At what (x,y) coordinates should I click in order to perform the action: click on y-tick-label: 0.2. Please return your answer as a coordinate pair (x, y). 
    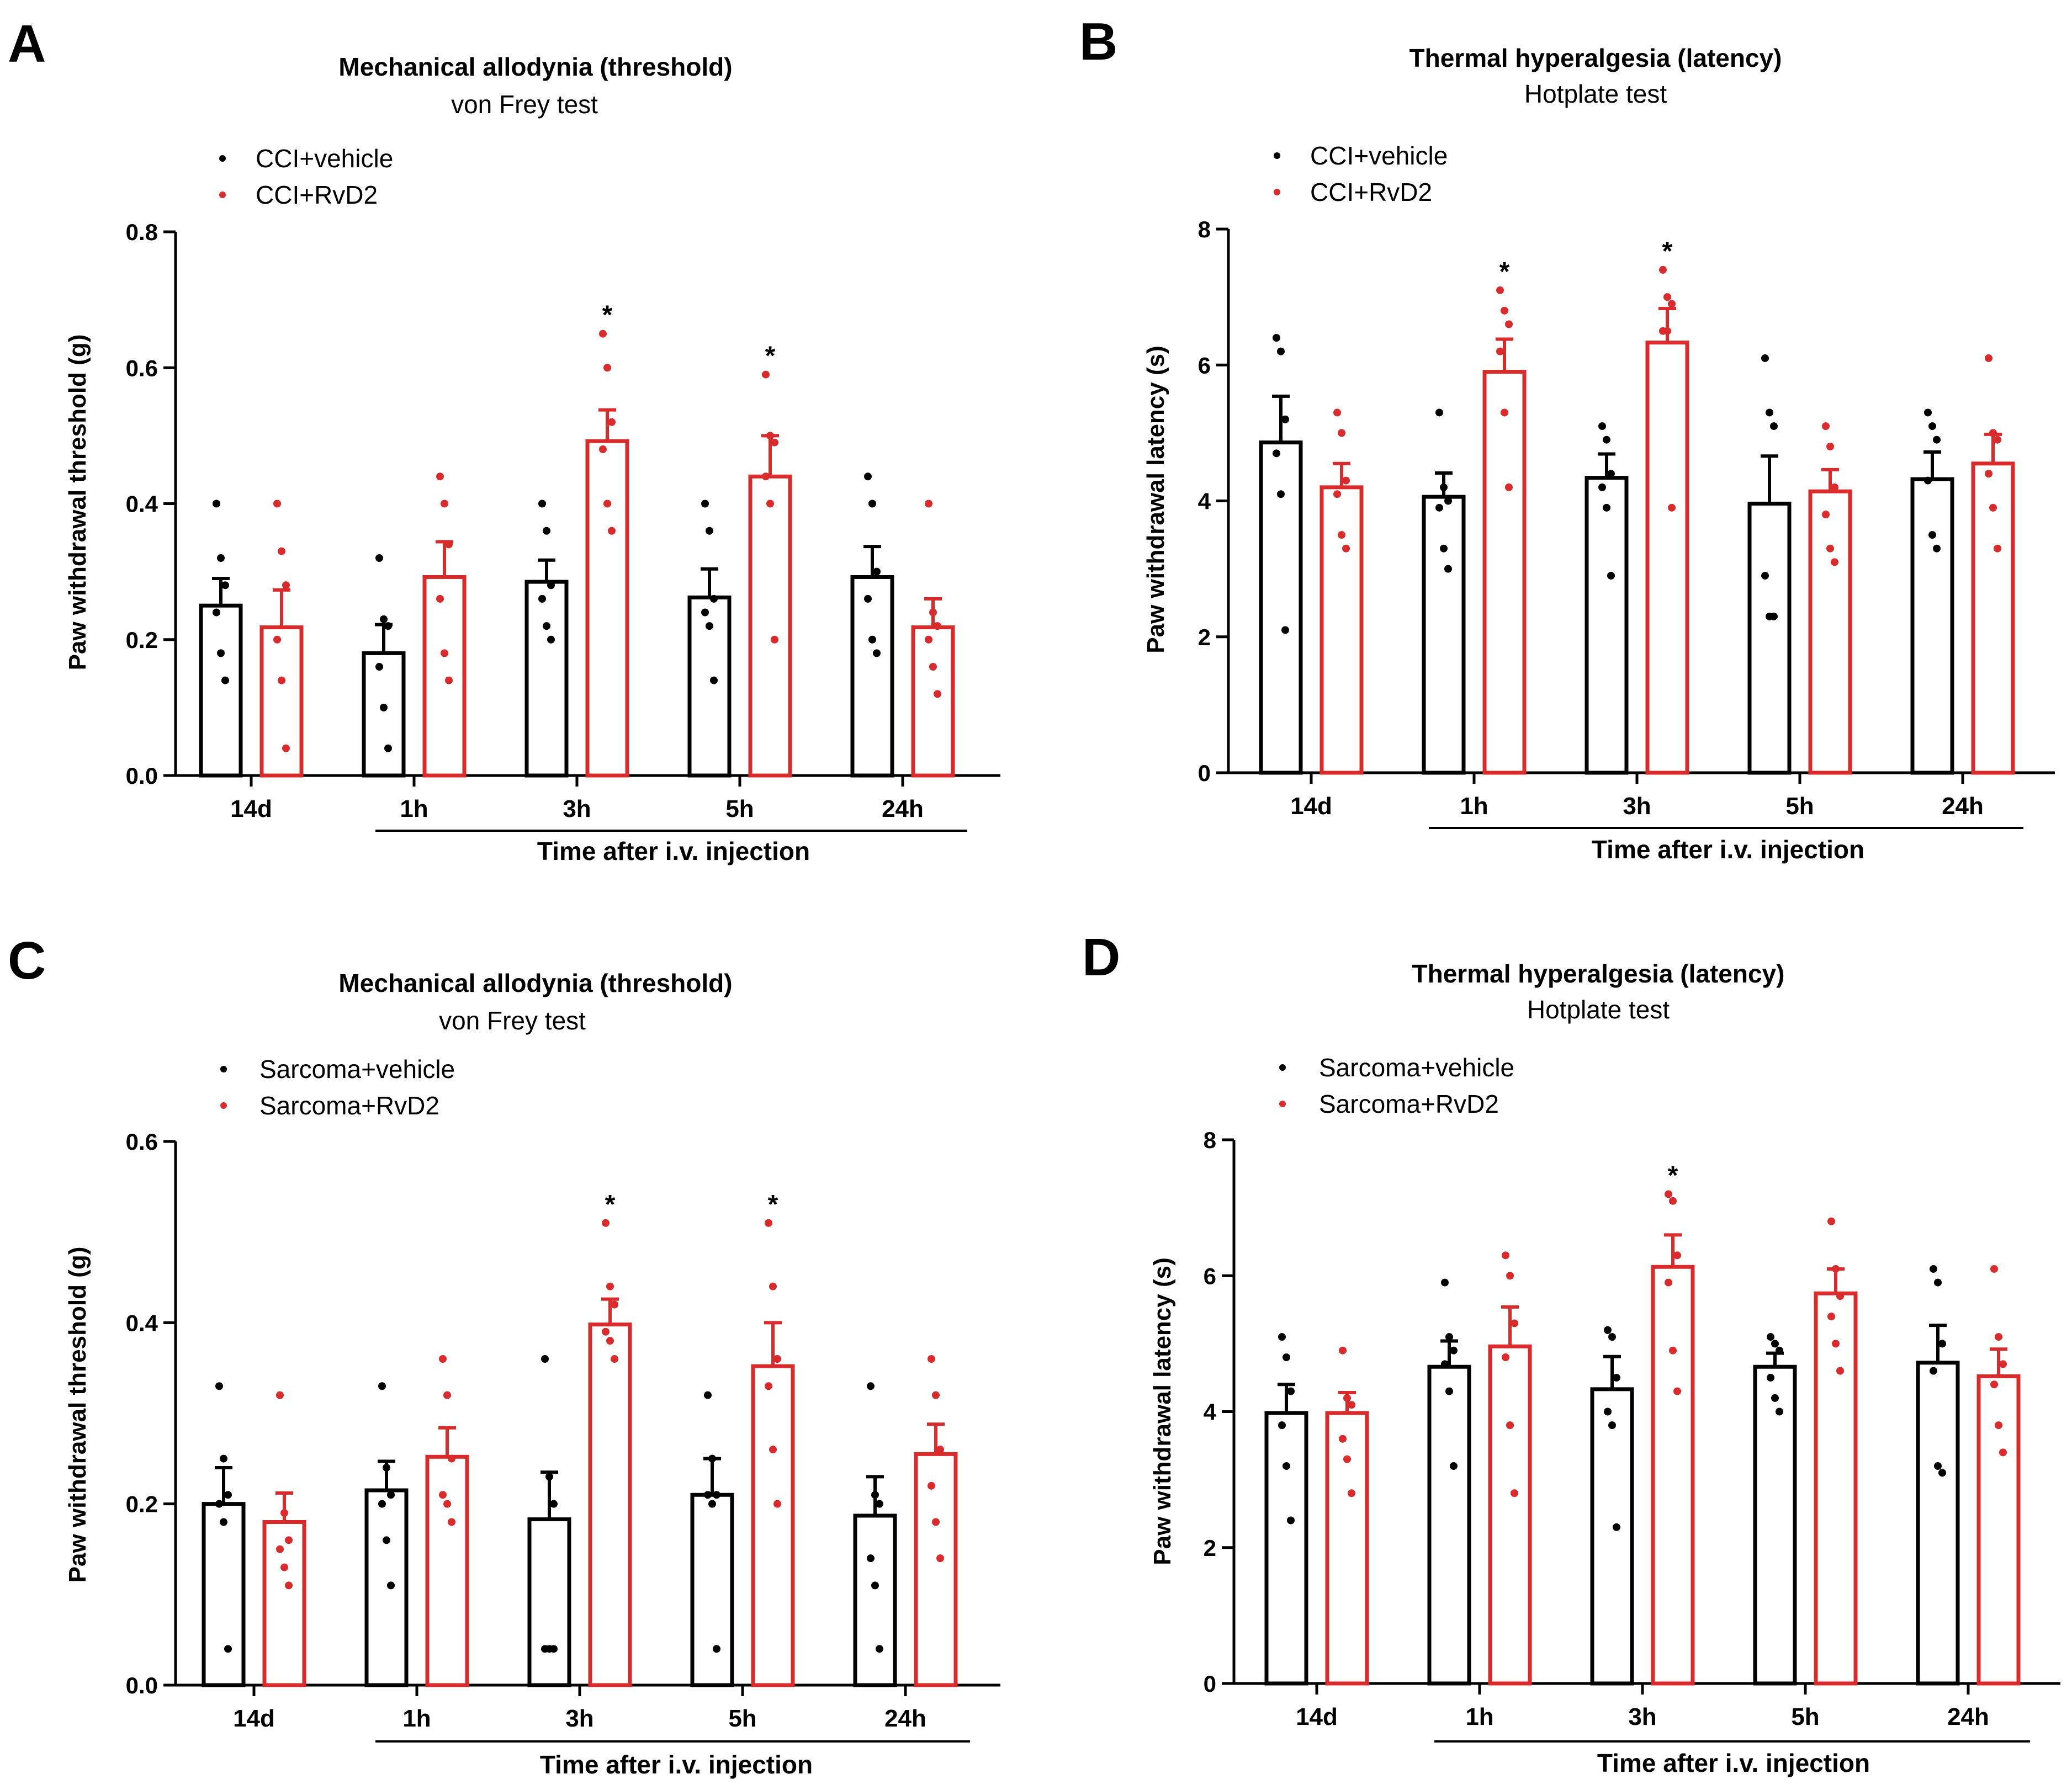
    Looking at the image, I should click on (142, 640).